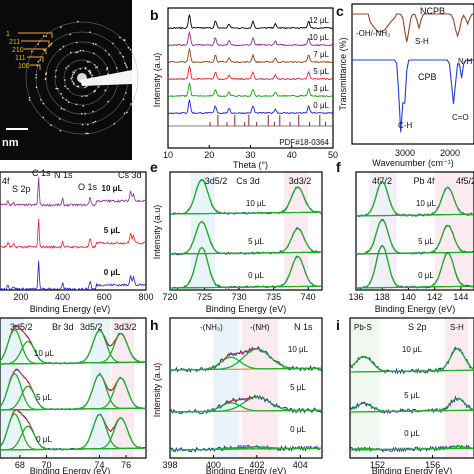 This screenshot has width=474, height=474. Describe the element at coordinates (321, 105) in the screenshot. I see `xrd-series-label: 0 μL` at that location.